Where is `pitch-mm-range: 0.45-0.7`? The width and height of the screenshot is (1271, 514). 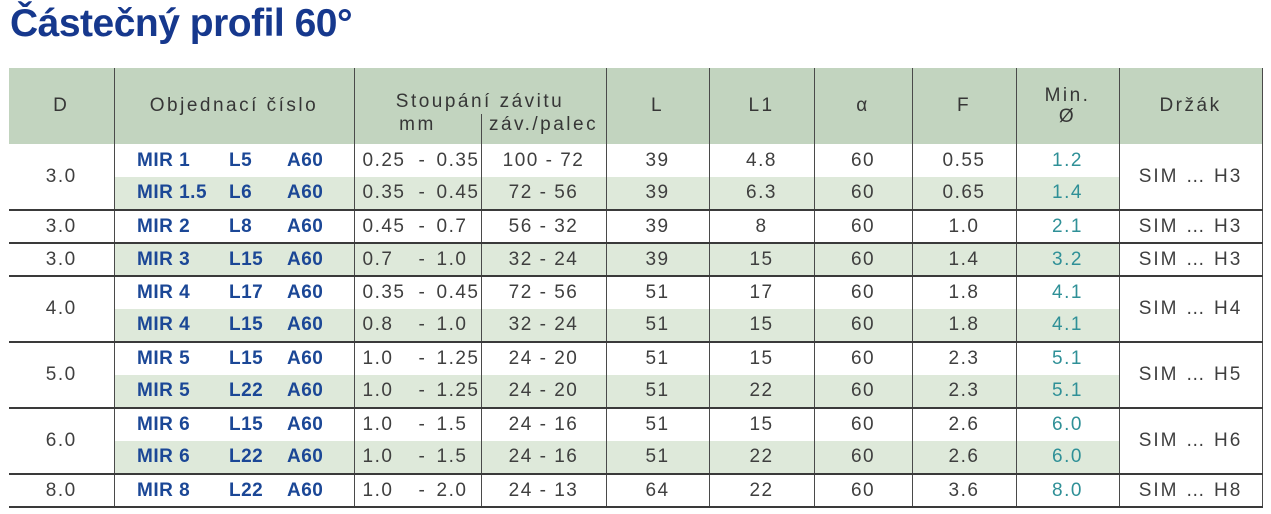
pitch-mm-range: 0.45-0.7 is located at coordinates (418, 226).